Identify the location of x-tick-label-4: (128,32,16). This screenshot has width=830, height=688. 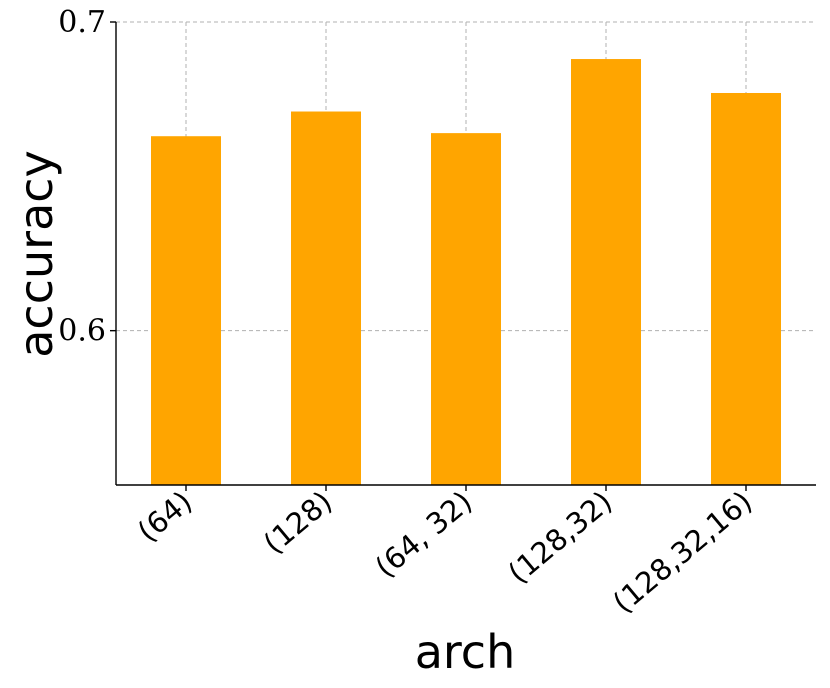
(682, 551).